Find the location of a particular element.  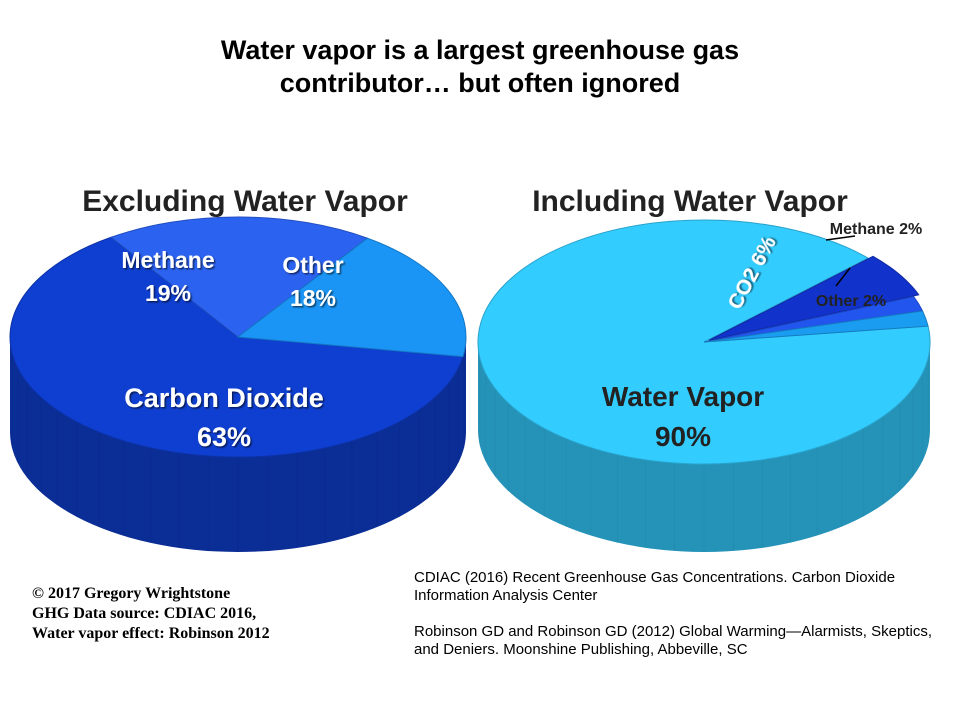

pie-slice-co2 is located at coordinates (814, 298).